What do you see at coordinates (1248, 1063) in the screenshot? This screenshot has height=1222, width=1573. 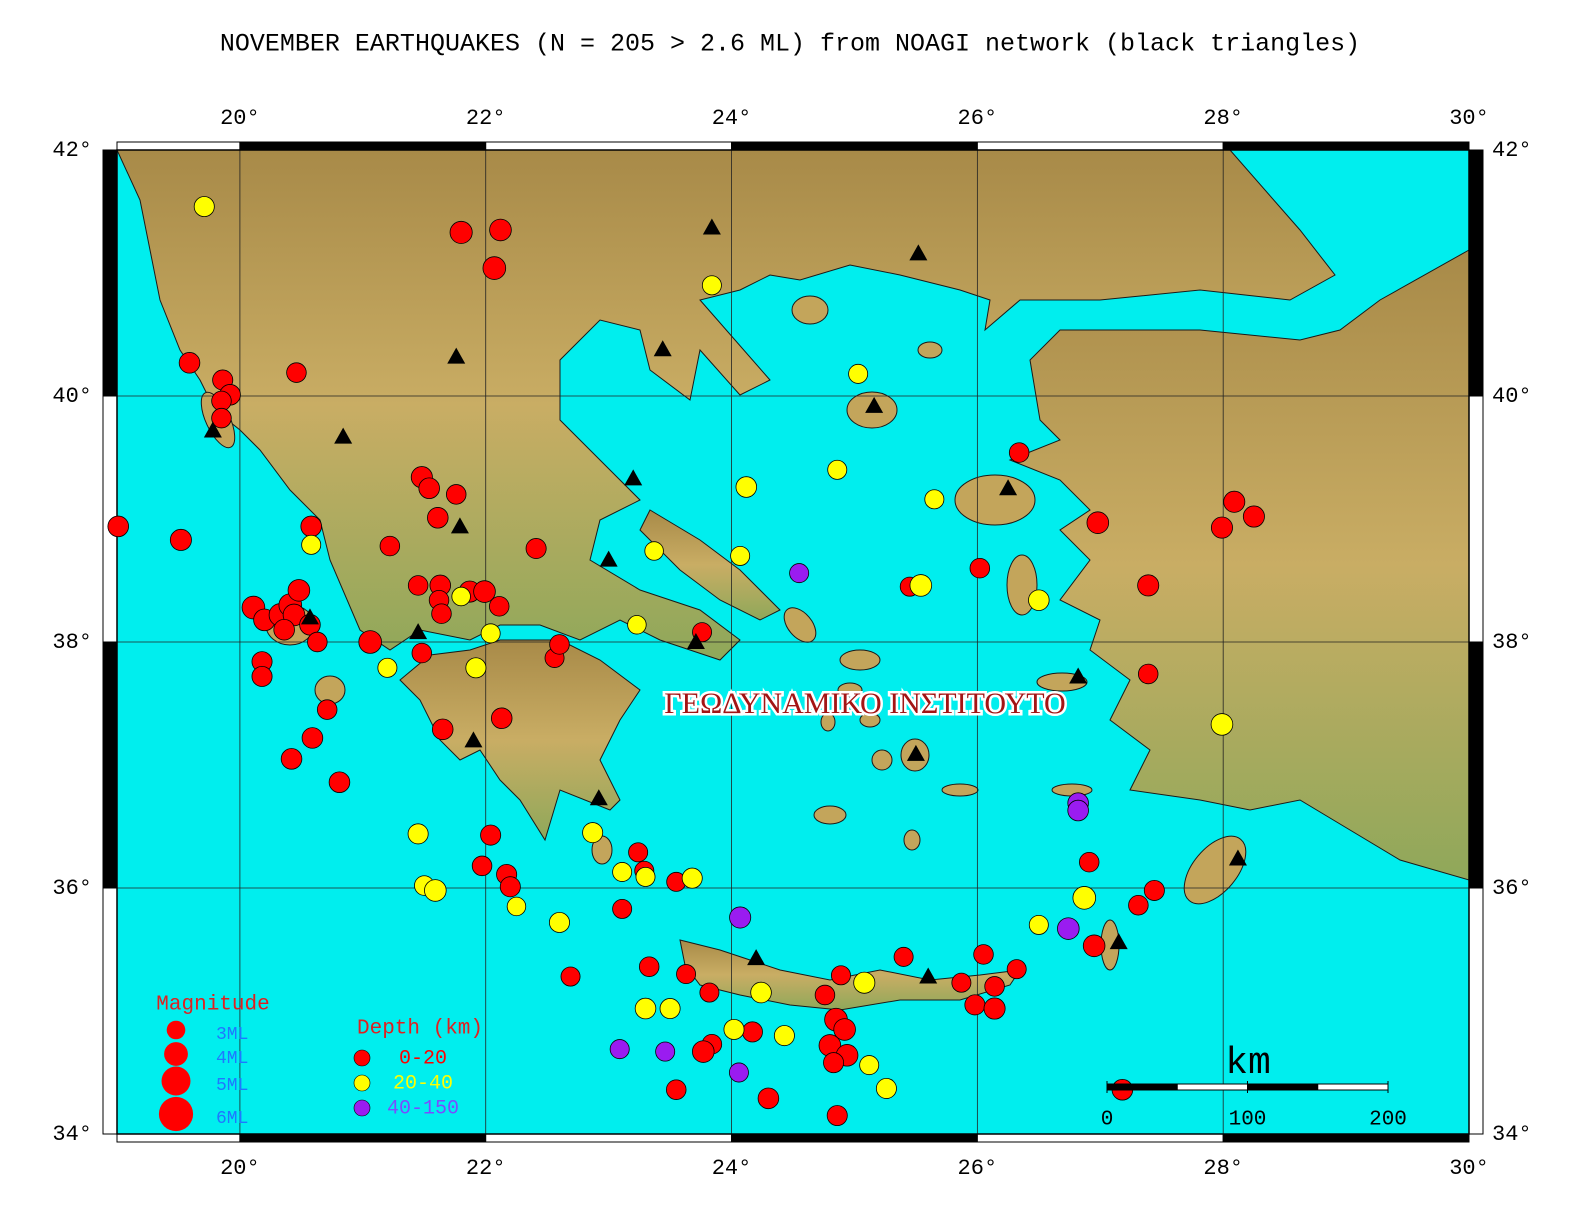 I see `scale-title: km` at bounding box center [1248, 1063].